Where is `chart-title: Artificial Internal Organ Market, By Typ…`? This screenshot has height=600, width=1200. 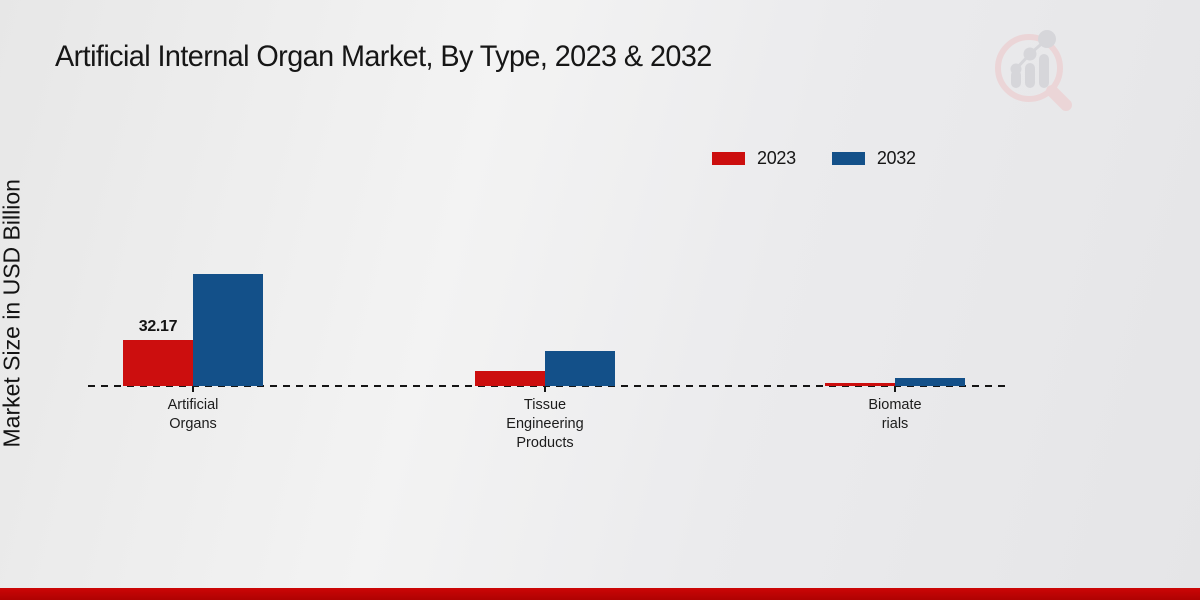
chart-title: Artificial Internal Organ Market, By Typ… is located at coordinates (383, 56).